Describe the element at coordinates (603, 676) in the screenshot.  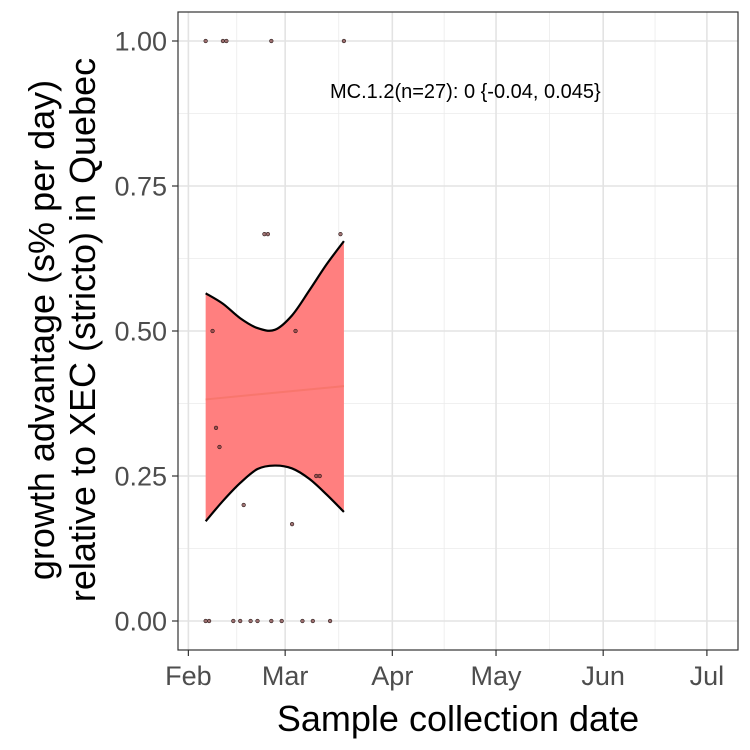
I see `x-tick-label: Jun` at that location.